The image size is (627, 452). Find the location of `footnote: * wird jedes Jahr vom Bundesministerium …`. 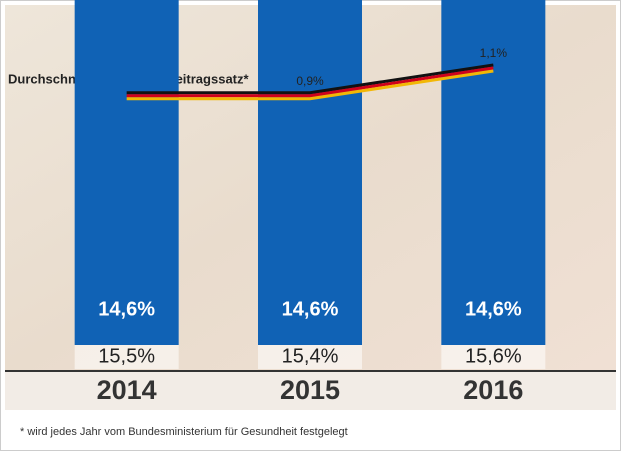

footnote: * wird jedes Jahr vom Bundesministerium … is located at coordinates (184, 432).